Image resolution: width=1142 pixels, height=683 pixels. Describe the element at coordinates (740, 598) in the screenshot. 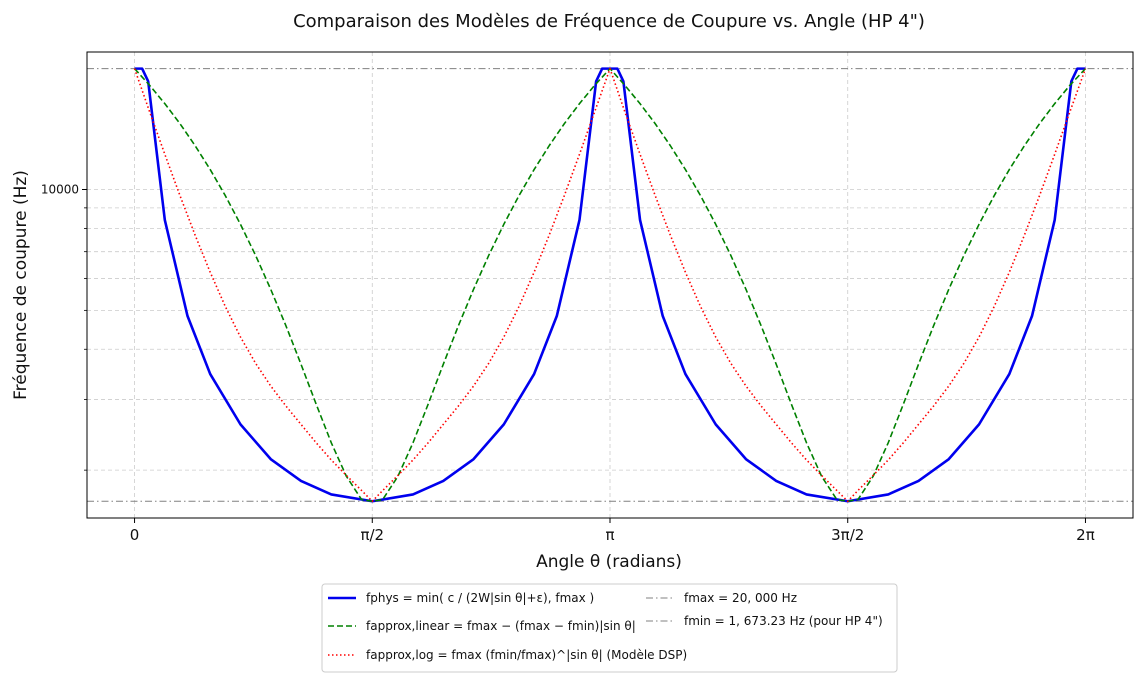

I see `legend-label-3: fmax = 20, 000 Hz` at that location.